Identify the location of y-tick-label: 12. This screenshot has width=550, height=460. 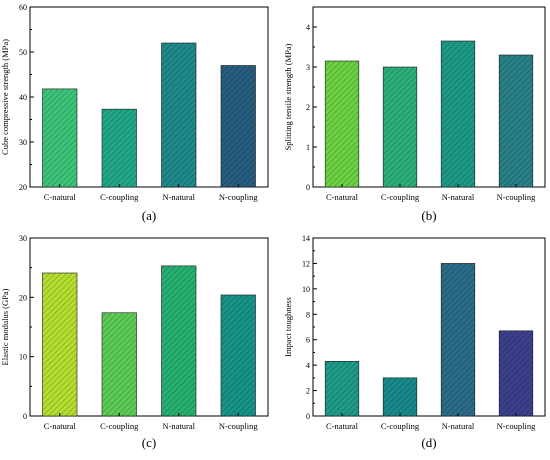
(306, 263).